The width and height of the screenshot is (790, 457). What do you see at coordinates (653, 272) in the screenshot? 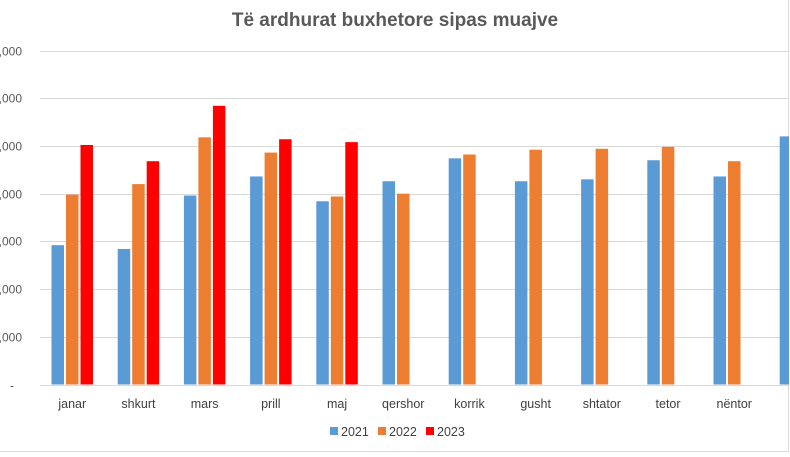
I see `bar-2021-tetor` at bounding box center [653, 272].